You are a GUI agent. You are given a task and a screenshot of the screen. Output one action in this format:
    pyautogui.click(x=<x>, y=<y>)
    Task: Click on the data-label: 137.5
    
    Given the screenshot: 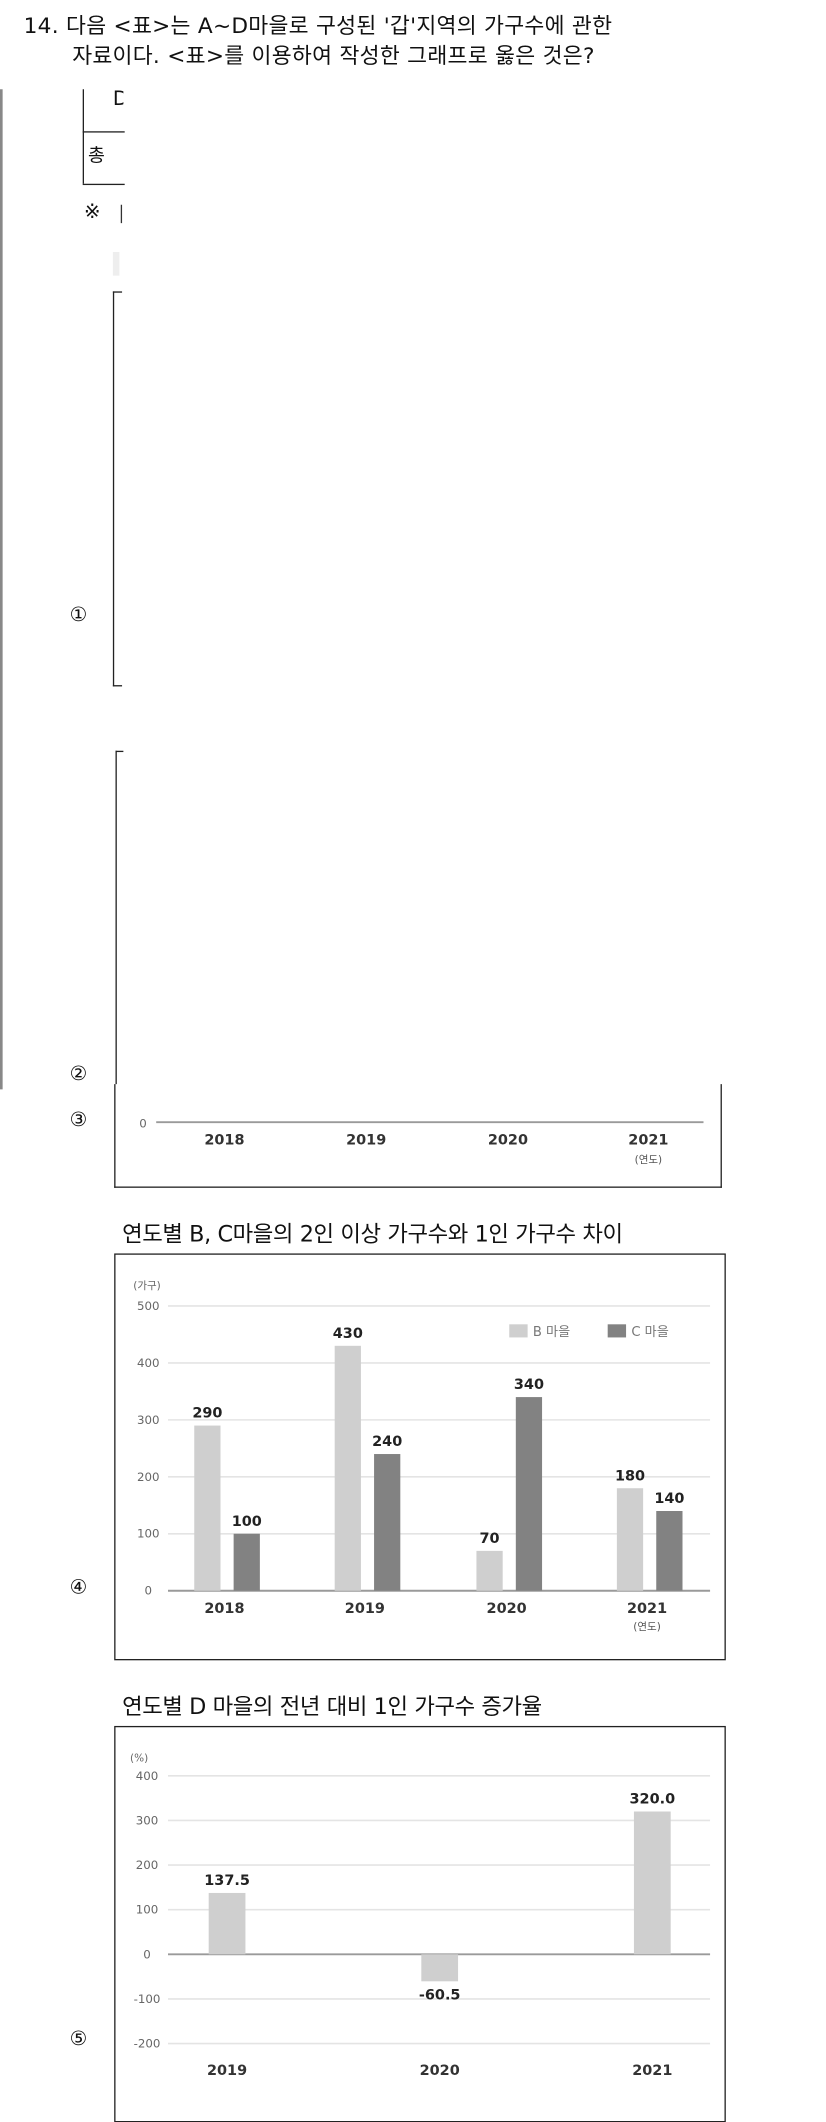 What is the action you would take?
    pyautogui.click(x=227, y=1881)
    